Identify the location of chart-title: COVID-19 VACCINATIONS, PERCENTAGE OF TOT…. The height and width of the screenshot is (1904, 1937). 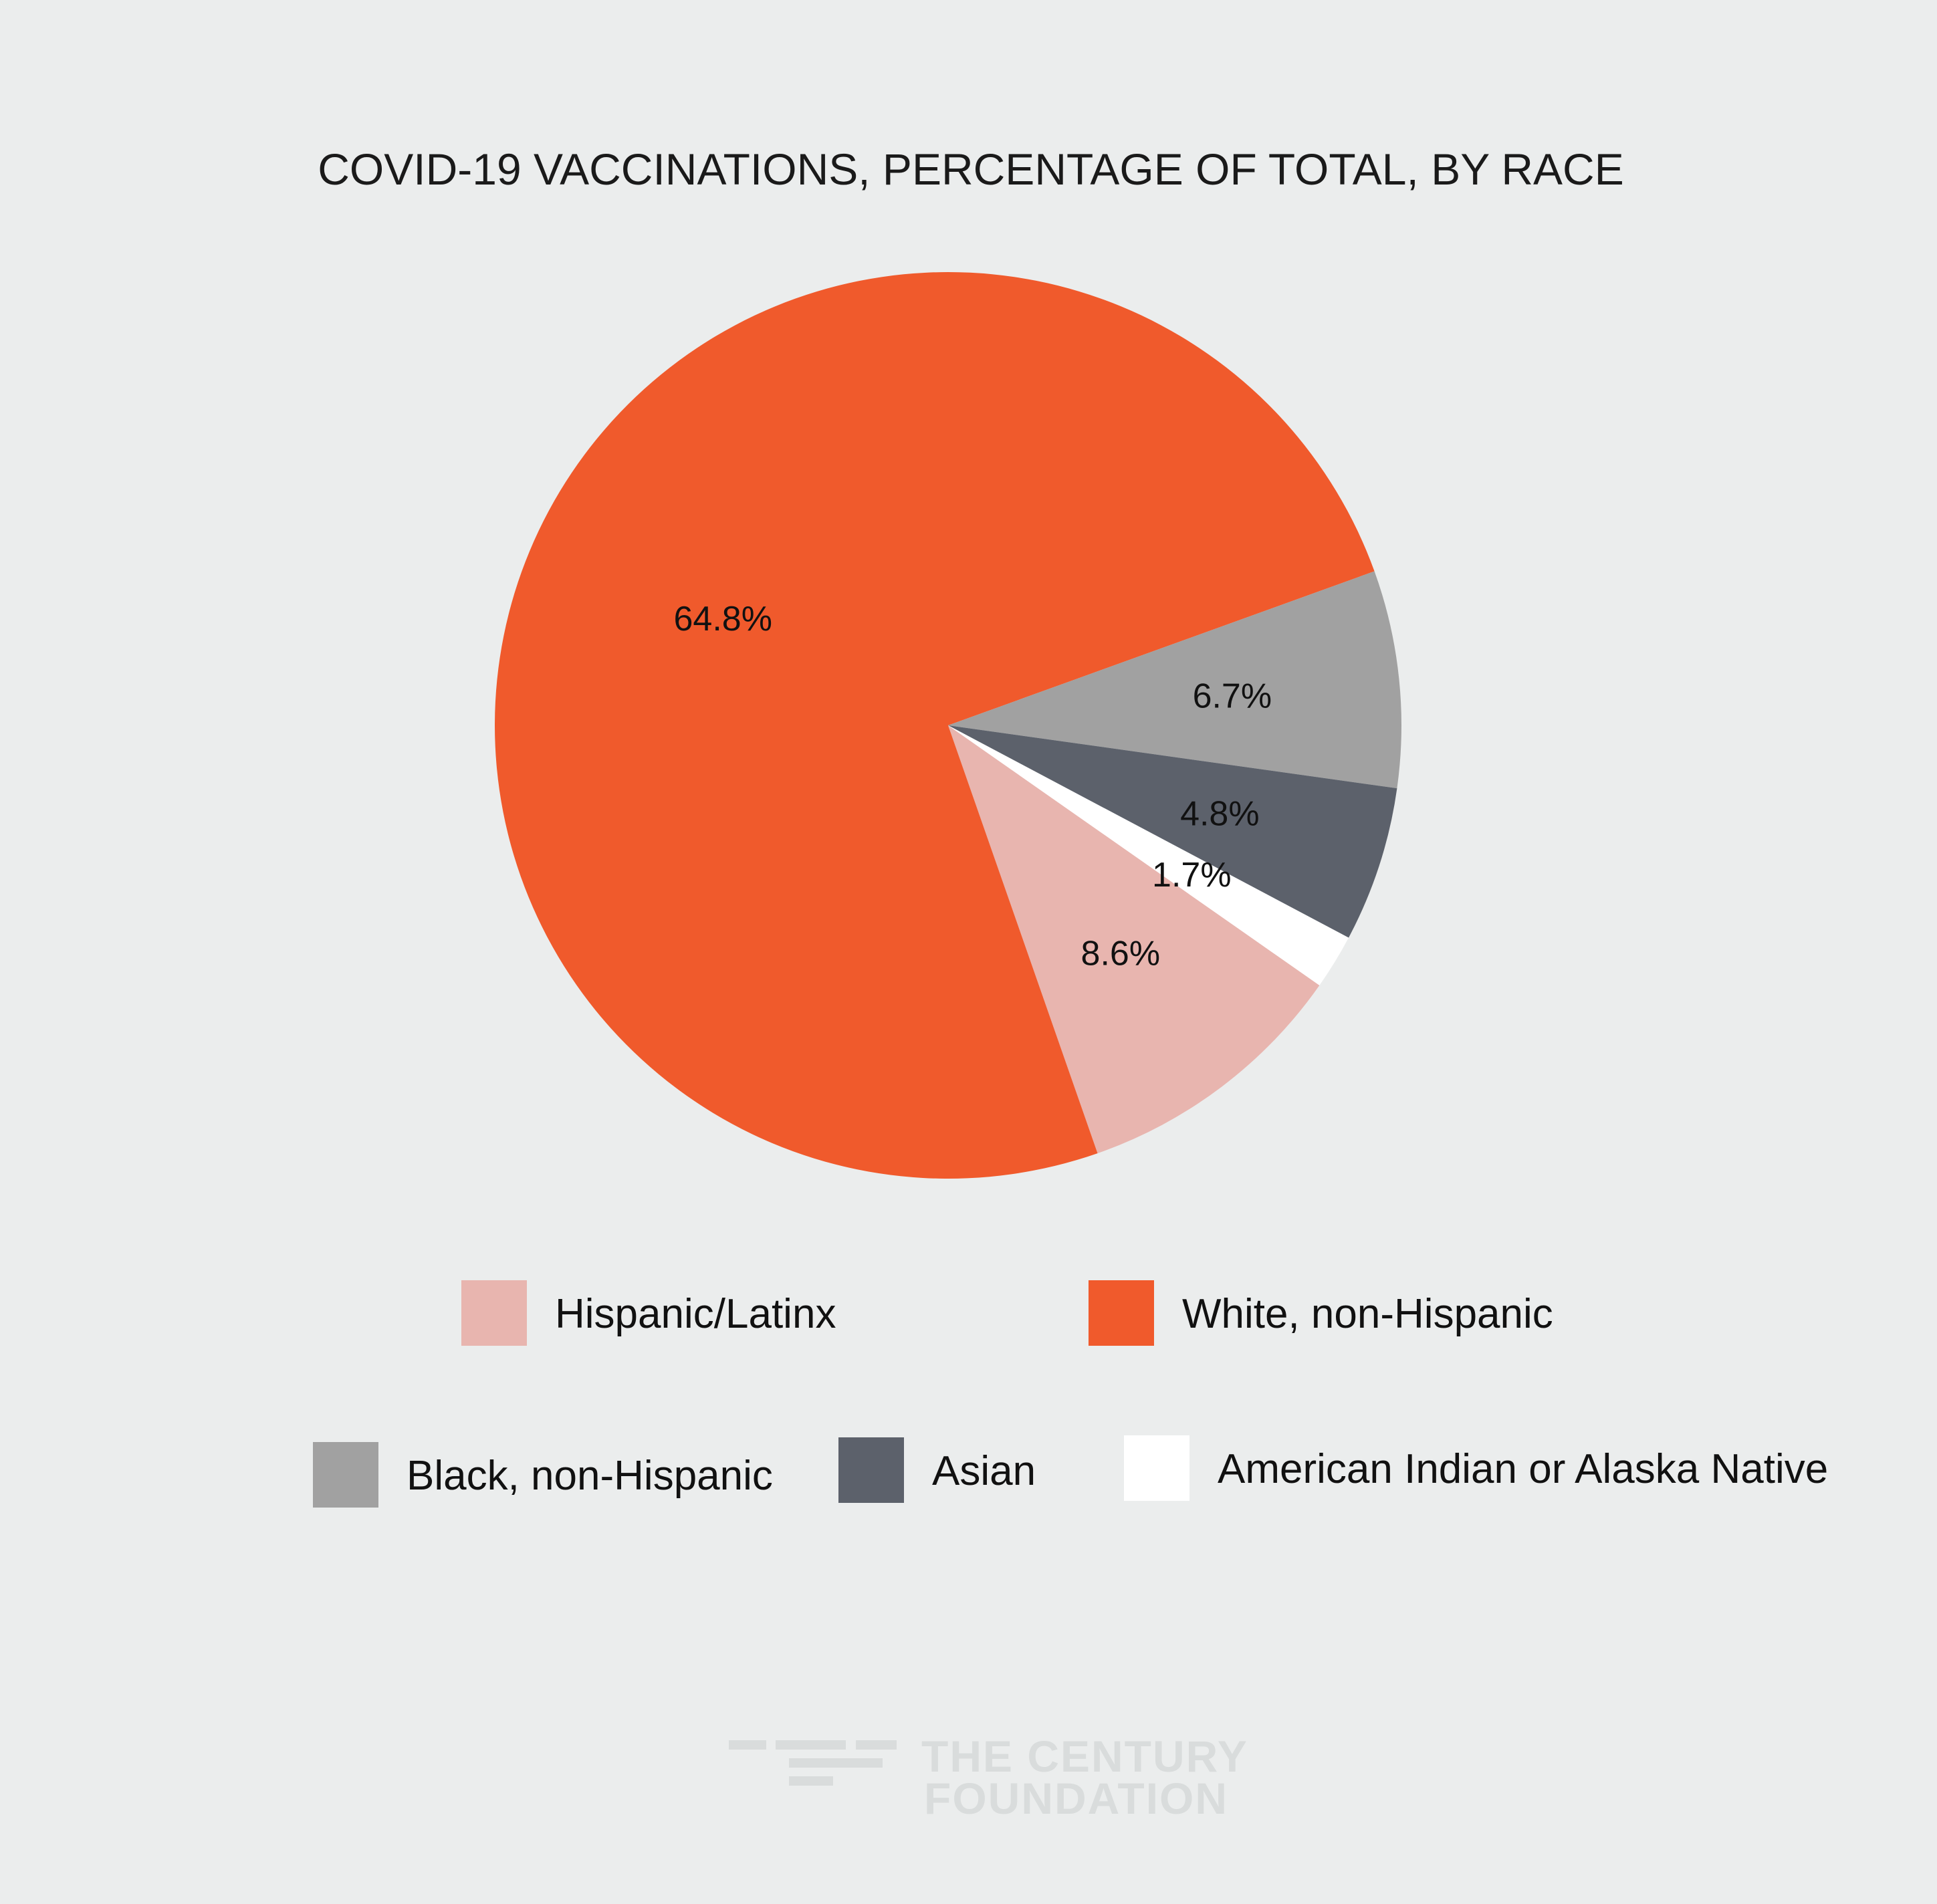
(971, 169).